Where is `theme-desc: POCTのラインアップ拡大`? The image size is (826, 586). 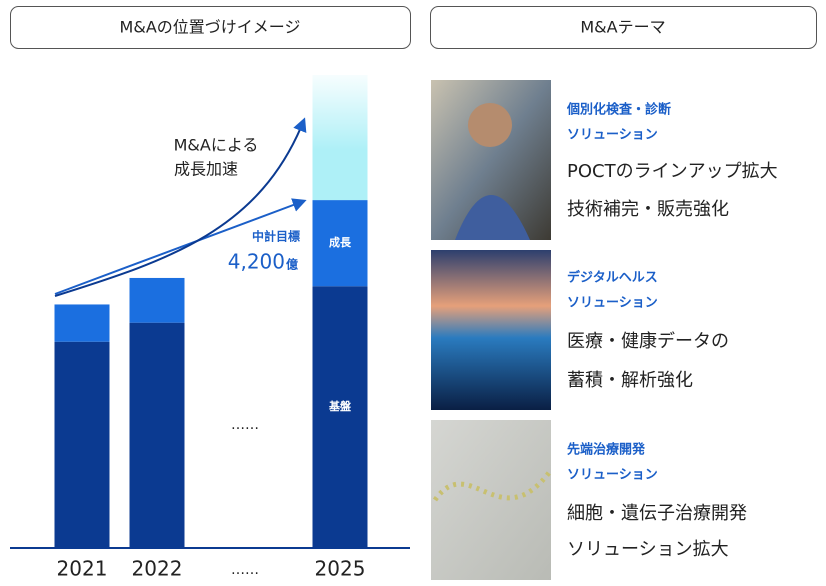
theme-desc: POCTのラインアップ拡大 is located at coordinates (672, 171).